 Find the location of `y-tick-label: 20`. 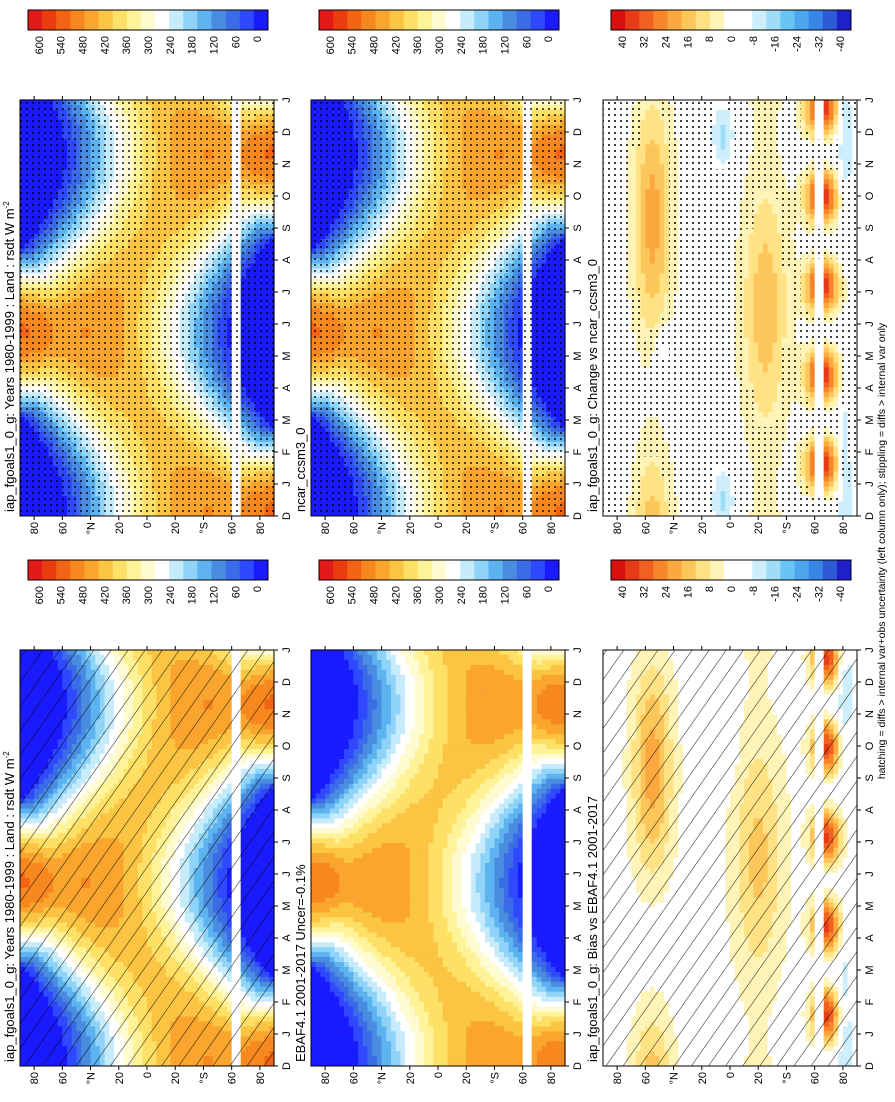

y-tick-label: 20 is located at coordinates (176, 1078).